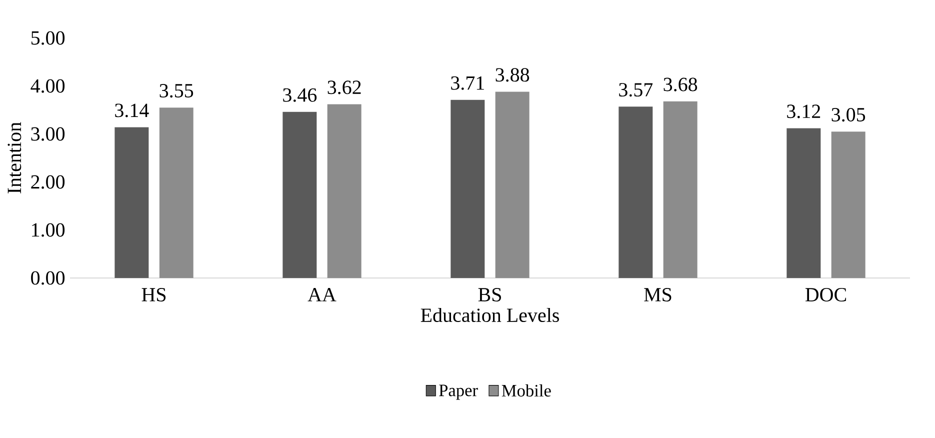 This screenshot has width=935, height=438. What do you see at coordinates (849, 115) in the screenshot?
I see `data-label: 3.05` at bounding box center [849, 115].